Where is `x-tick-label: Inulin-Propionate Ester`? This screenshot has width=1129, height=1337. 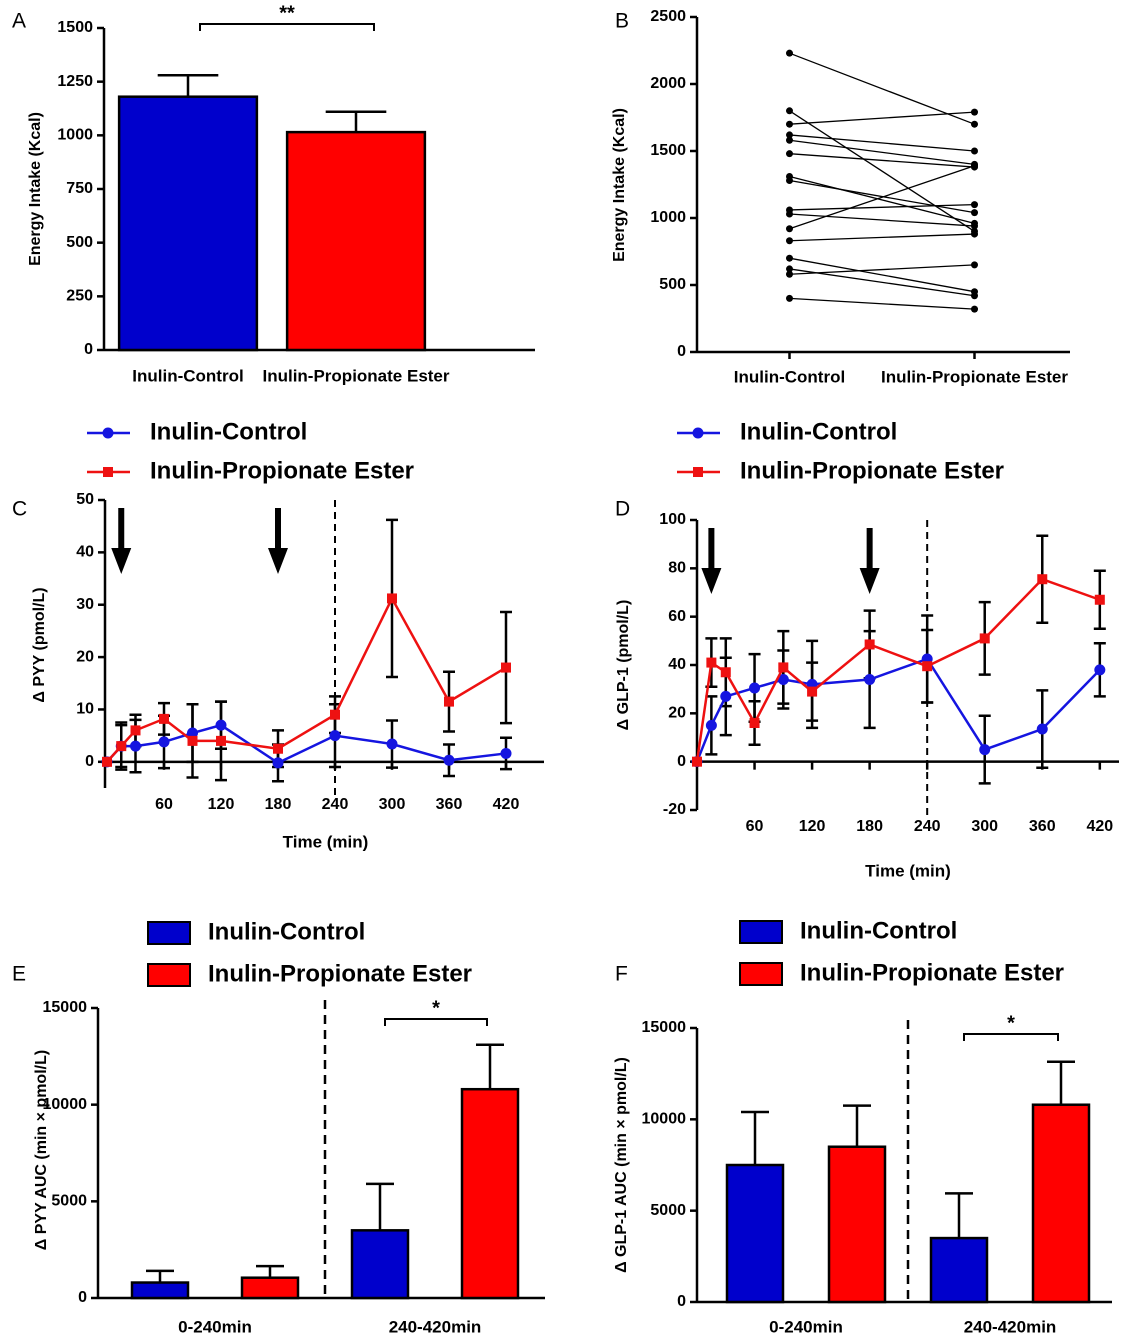 x-tick-label: Inulin-Propionate Ester is located at coordinates (974, 376).